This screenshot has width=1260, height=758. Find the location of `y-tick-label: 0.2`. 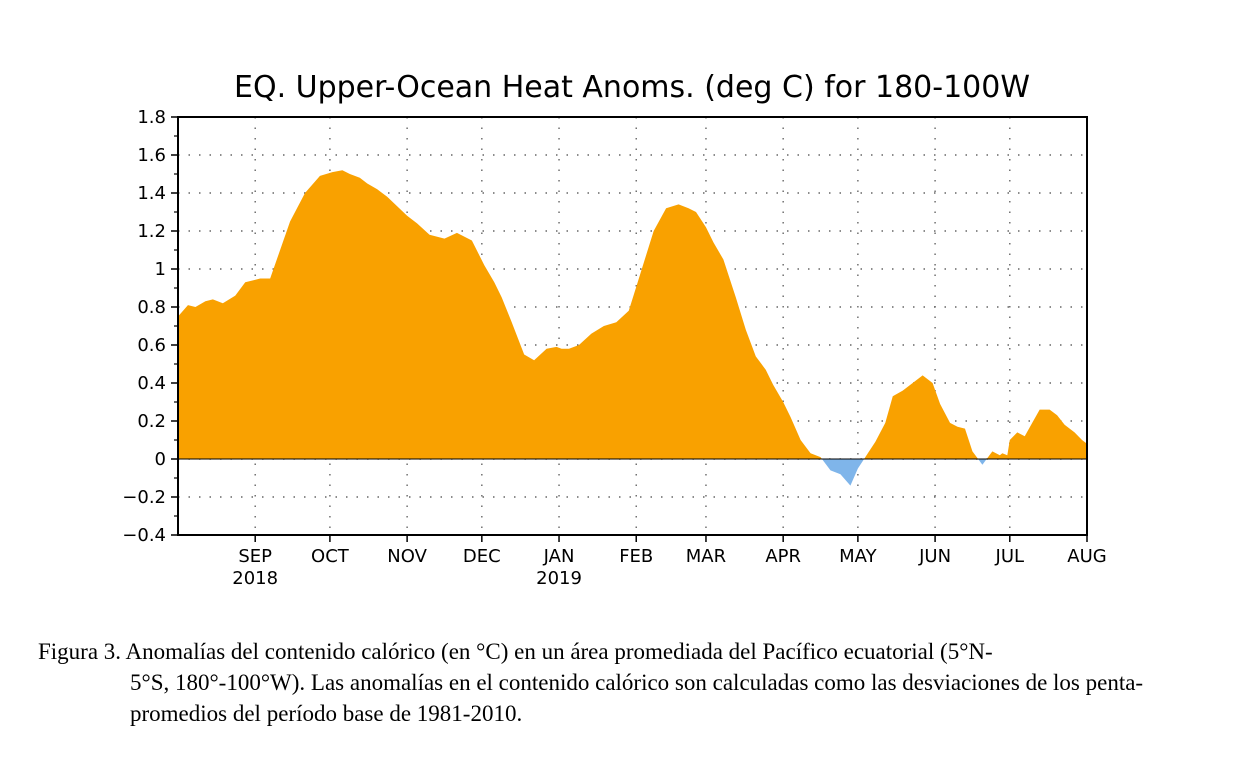

y-tick-label: 0.2 is located at coordinates (151, 421).